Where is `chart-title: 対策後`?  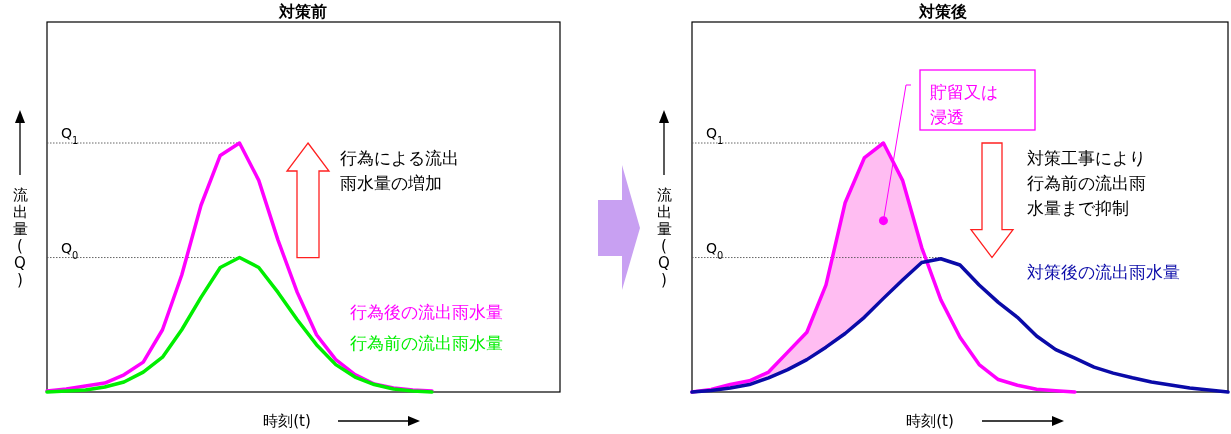 chart-title: 対策後 is located at coordinates (942, 11).